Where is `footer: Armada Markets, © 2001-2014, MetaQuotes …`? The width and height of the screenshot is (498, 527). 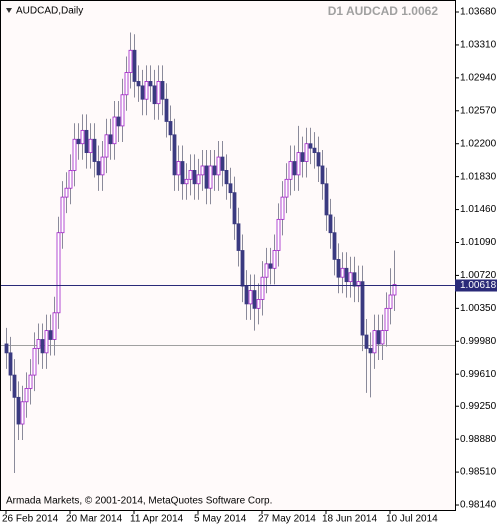 footer: Armada Markets, © 2001-2014, MetaQuotes … is located at coordinates (139, 501).